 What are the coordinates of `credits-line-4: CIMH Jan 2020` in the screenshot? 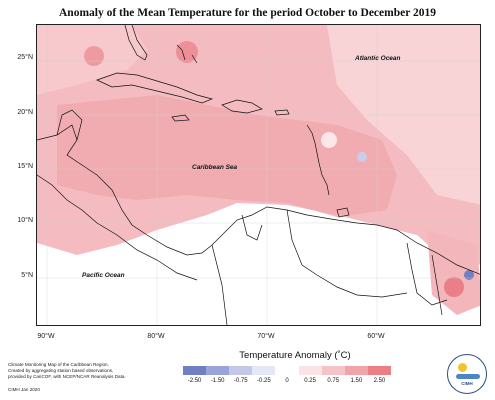 It's located at (24, 389).